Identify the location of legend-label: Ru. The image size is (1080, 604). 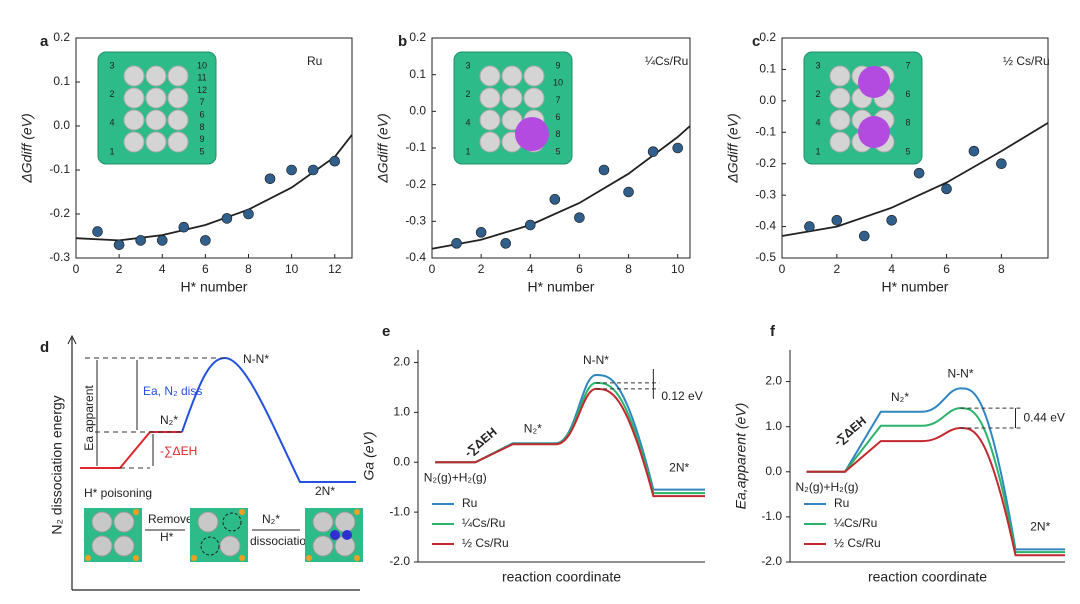
(841, 503).